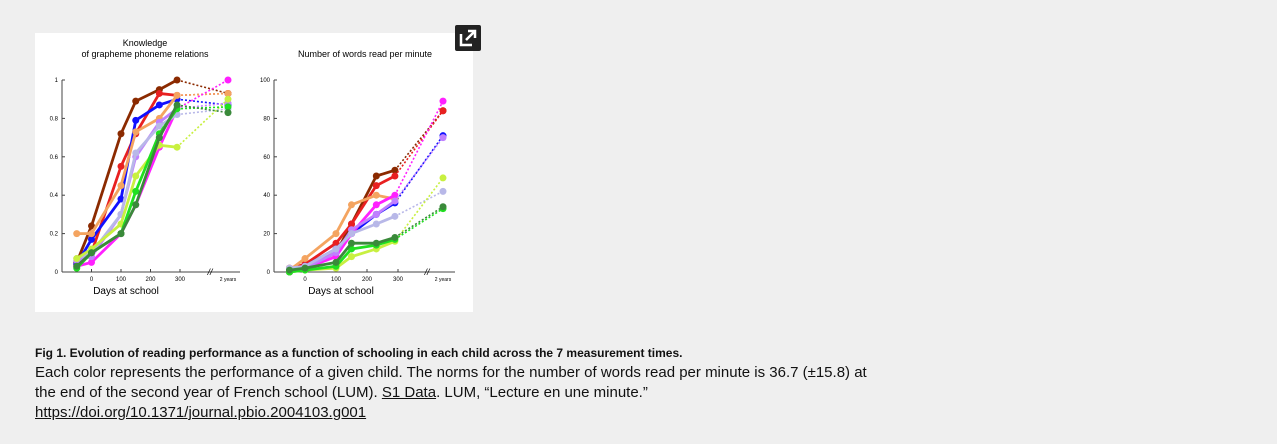  Describe the element at coordinates (54, 158) in the screenshot. I see `y-tick-label: 0.6` at that location.